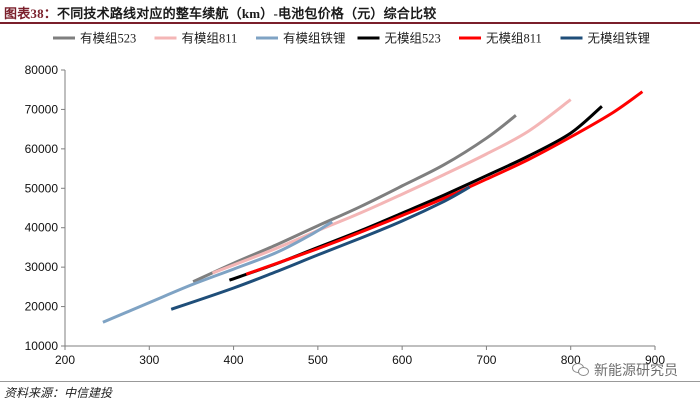 This screenshot has height=402, width=700. I want to click on y-tick-label: 60000, so click(42, 149).